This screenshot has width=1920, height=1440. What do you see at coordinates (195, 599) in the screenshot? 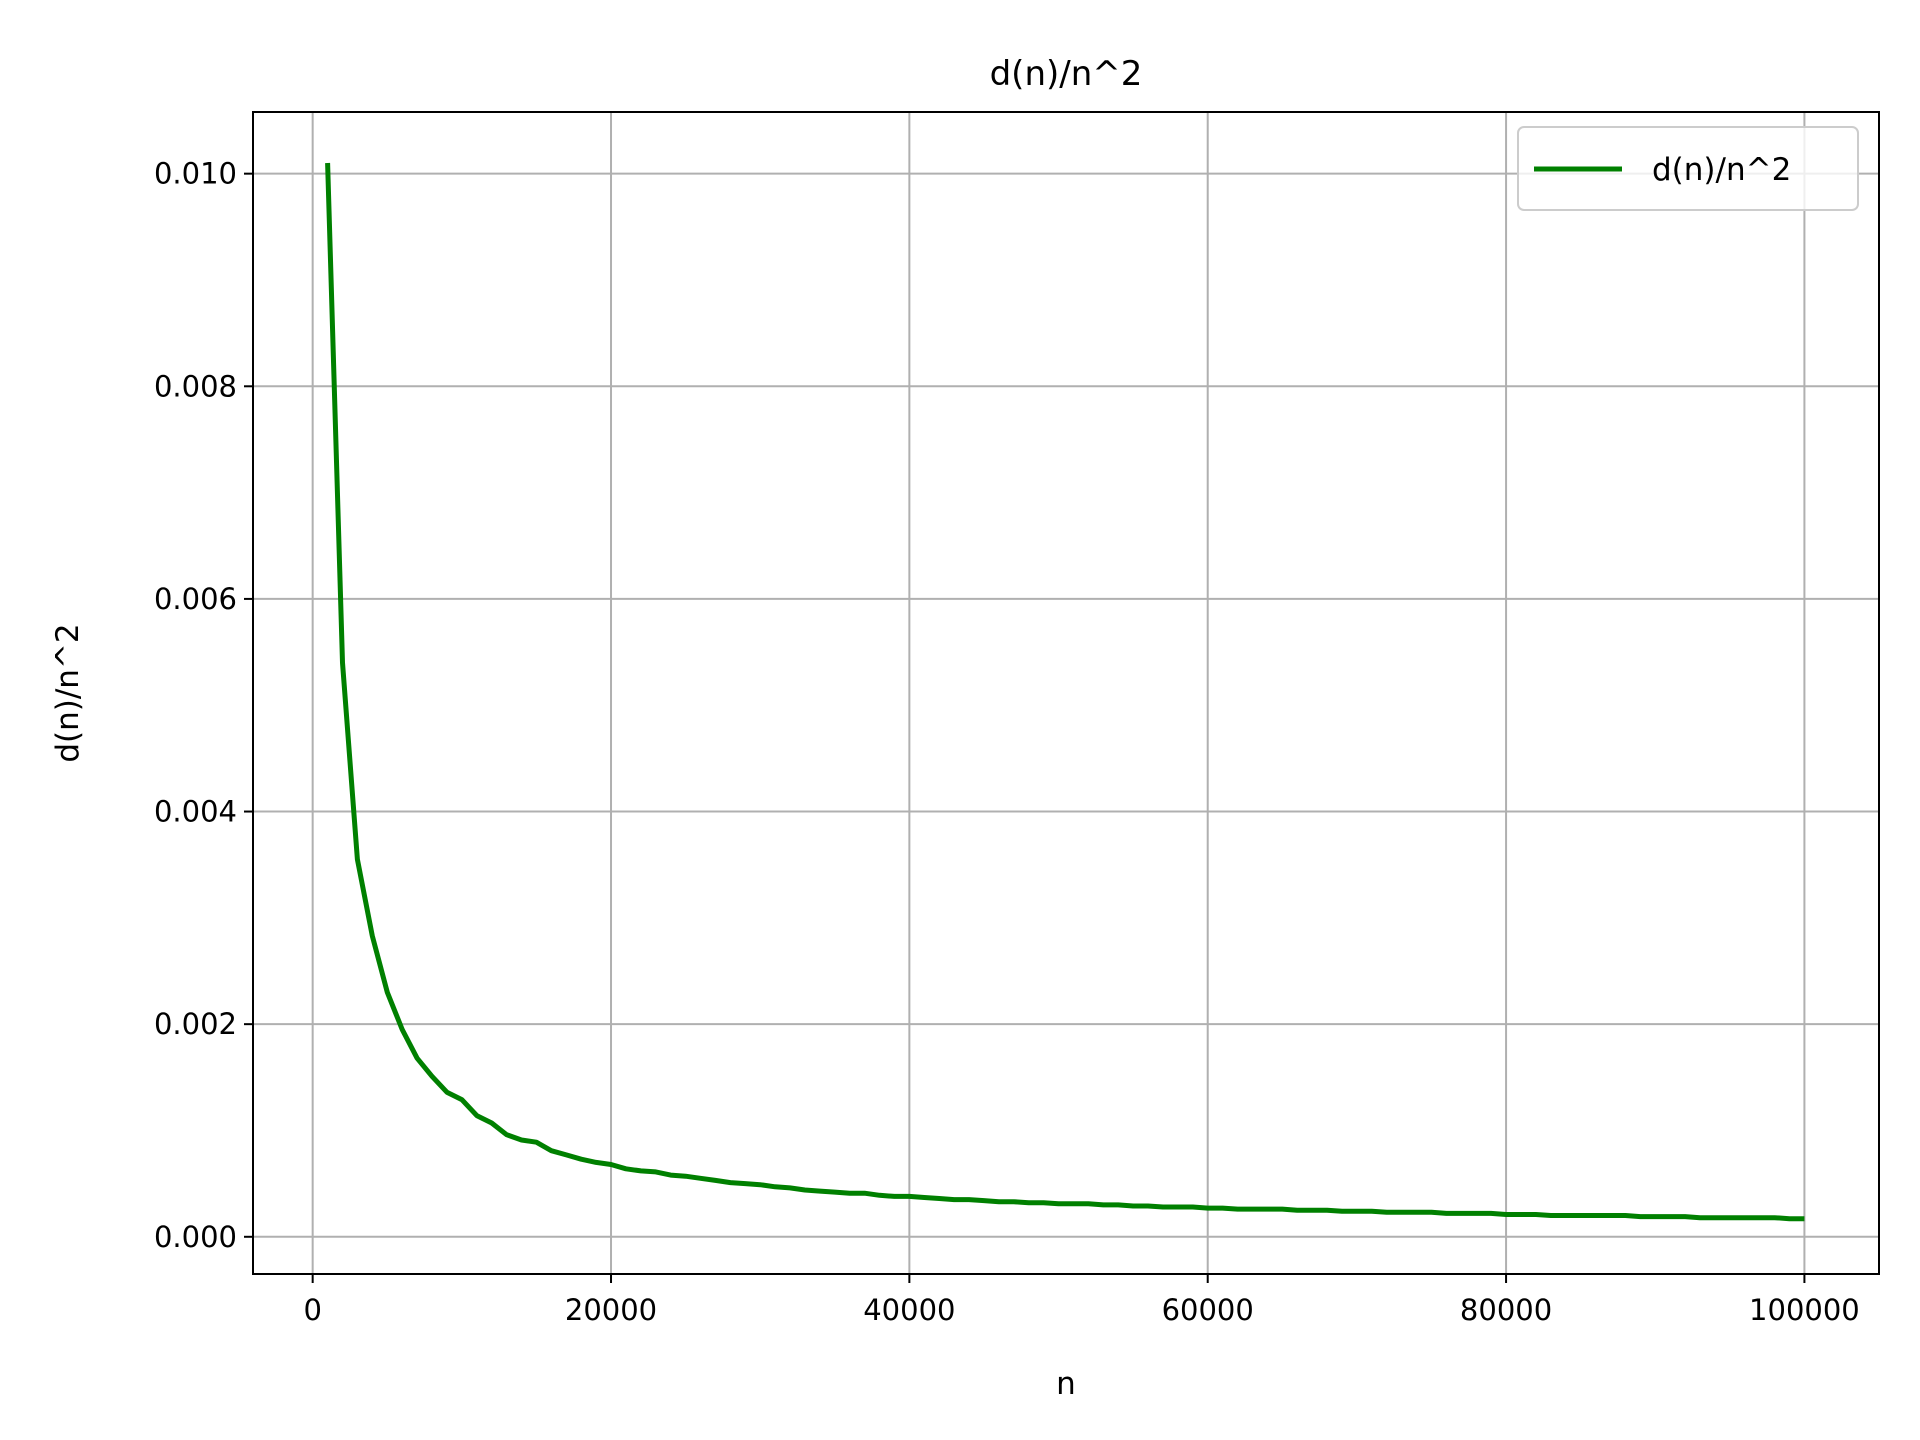
I see `y-tick-label: 0.006` at bounding box center [195, 599].